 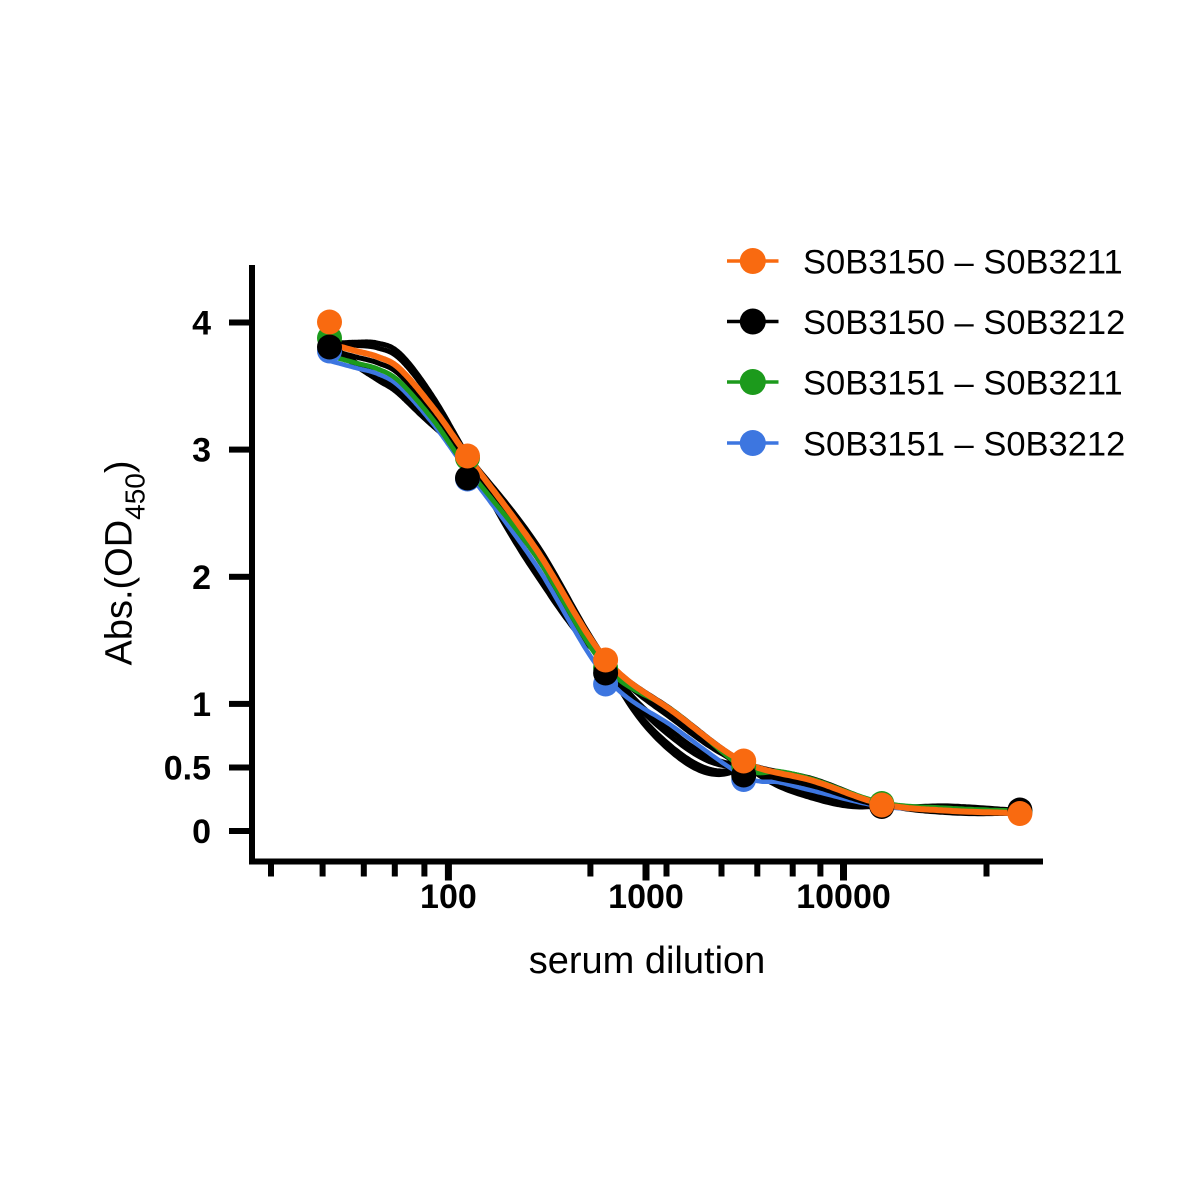 What do you see at coordinates (201, 705) in the screenshot?
I see `svg-text: 1` at bounding box center [201, 705].